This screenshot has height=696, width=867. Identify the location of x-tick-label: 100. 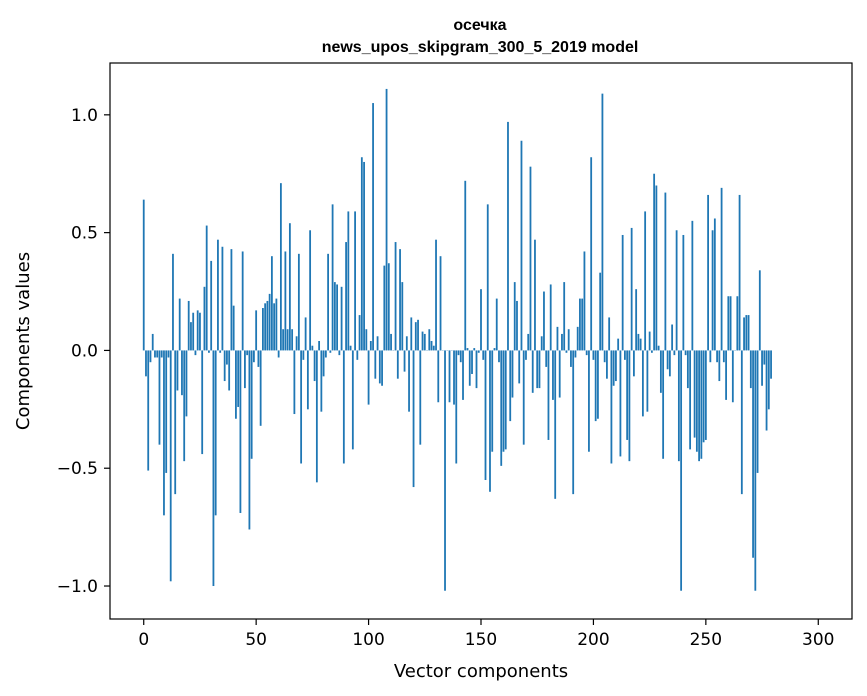
(368, 640).